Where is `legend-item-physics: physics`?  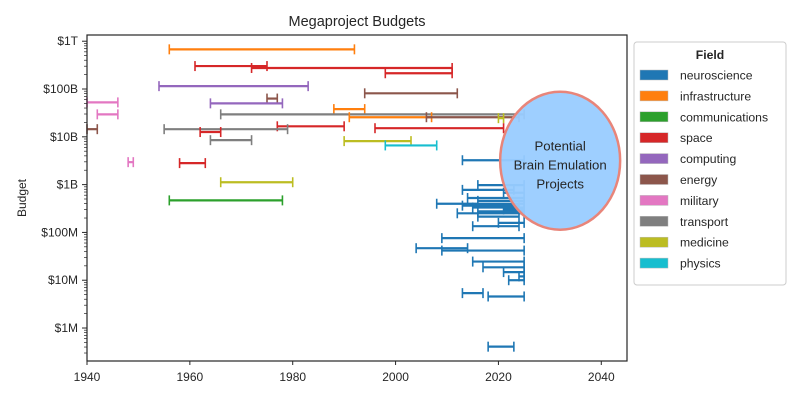
legend-item-physics: physics is located at coordinates (680, 264).